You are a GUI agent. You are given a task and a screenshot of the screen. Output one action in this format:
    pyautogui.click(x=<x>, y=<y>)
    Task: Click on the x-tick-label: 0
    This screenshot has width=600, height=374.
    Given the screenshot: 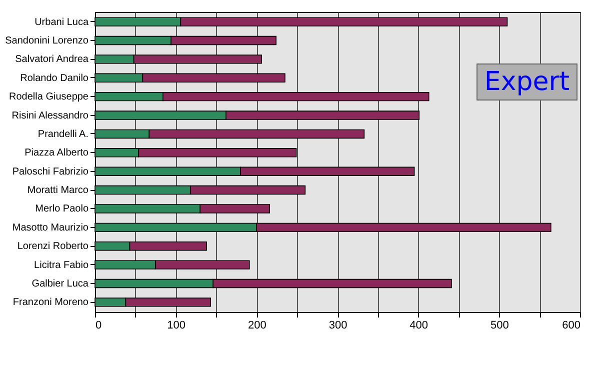 What is the action you would take?
    pyautogui.click(x=99, y=326)
    